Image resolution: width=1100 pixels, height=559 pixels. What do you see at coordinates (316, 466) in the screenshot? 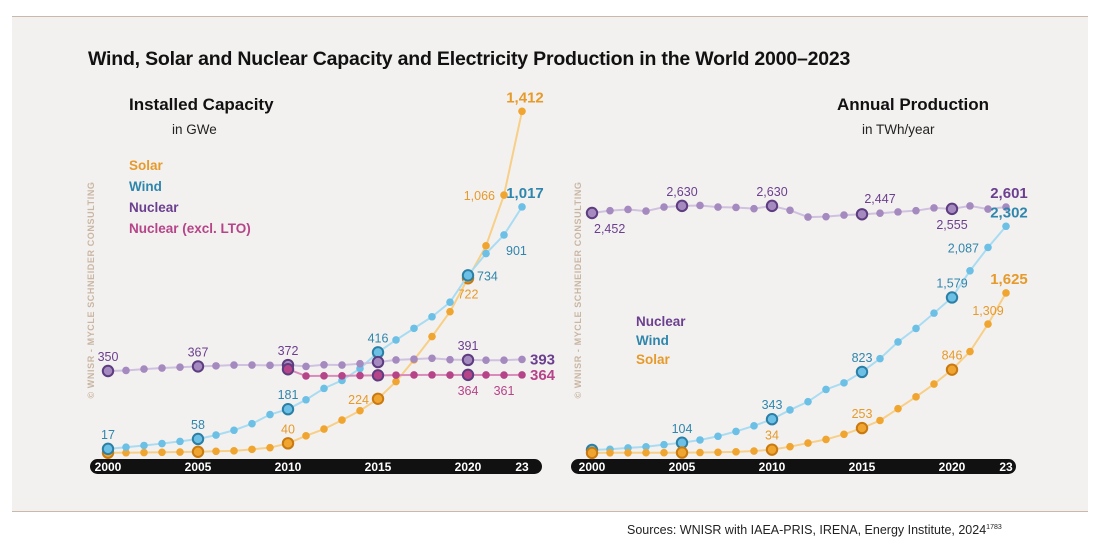
I see `x-axis-bar` at bounding box center [316, 466].